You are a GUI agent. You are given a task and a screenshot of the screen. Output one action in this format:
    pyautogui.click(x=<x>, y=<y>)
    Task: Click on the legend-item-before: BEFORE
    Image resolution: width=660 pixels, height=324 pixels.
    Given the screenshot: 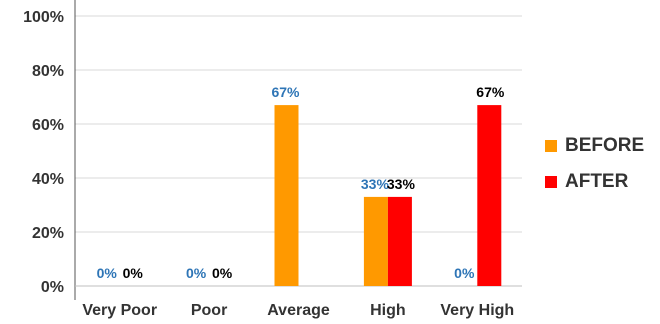 What is the action you would take?
    pyautogui.click(x=594, y=146)
    